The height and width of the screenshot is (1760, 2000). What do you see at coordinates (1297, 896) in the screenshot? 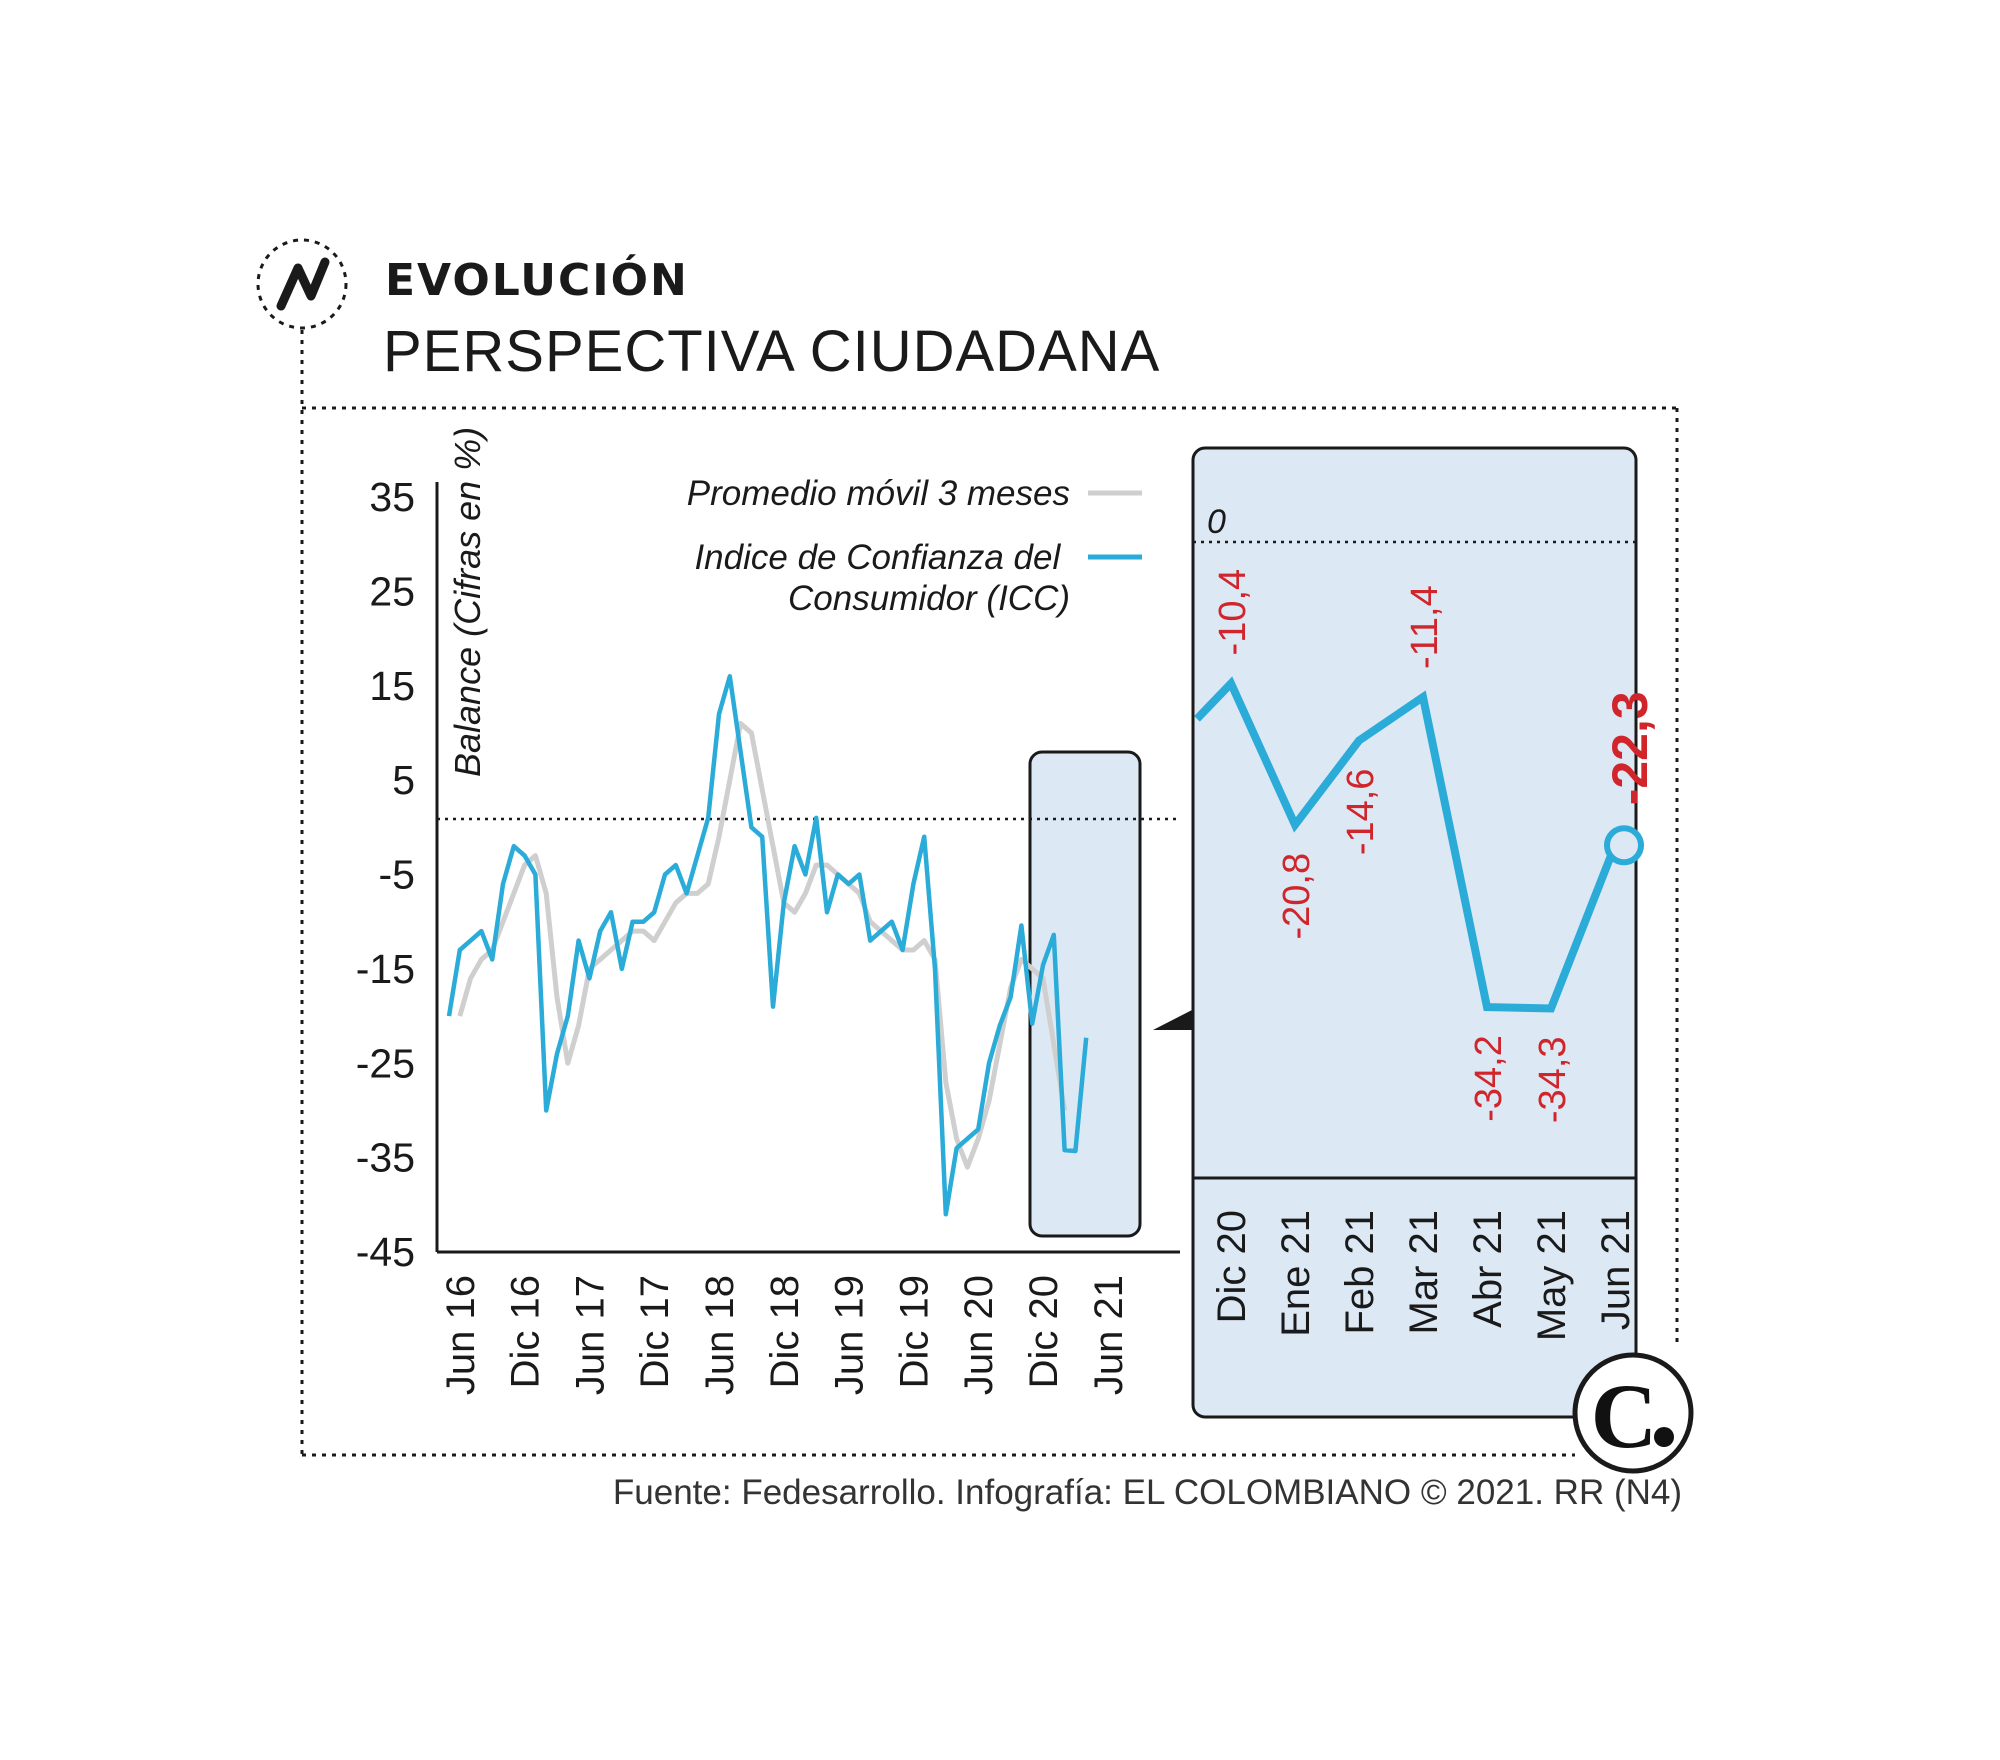
I see `zoom-data-label: -20,8` at bounding box center [1297, 896].